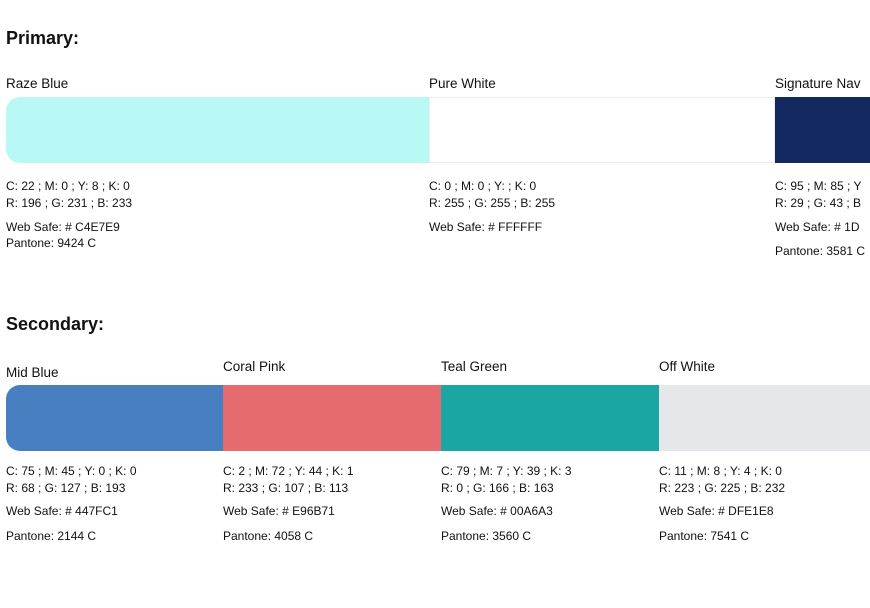 The width and height of the screenshot is (870, 608). What do you see at coordinates (506, 471) in the screenshot?
I see `color-spec: C: 79 ; M: 7 ; Y: 39 ; K: 3` at bounding box center [506, 471].